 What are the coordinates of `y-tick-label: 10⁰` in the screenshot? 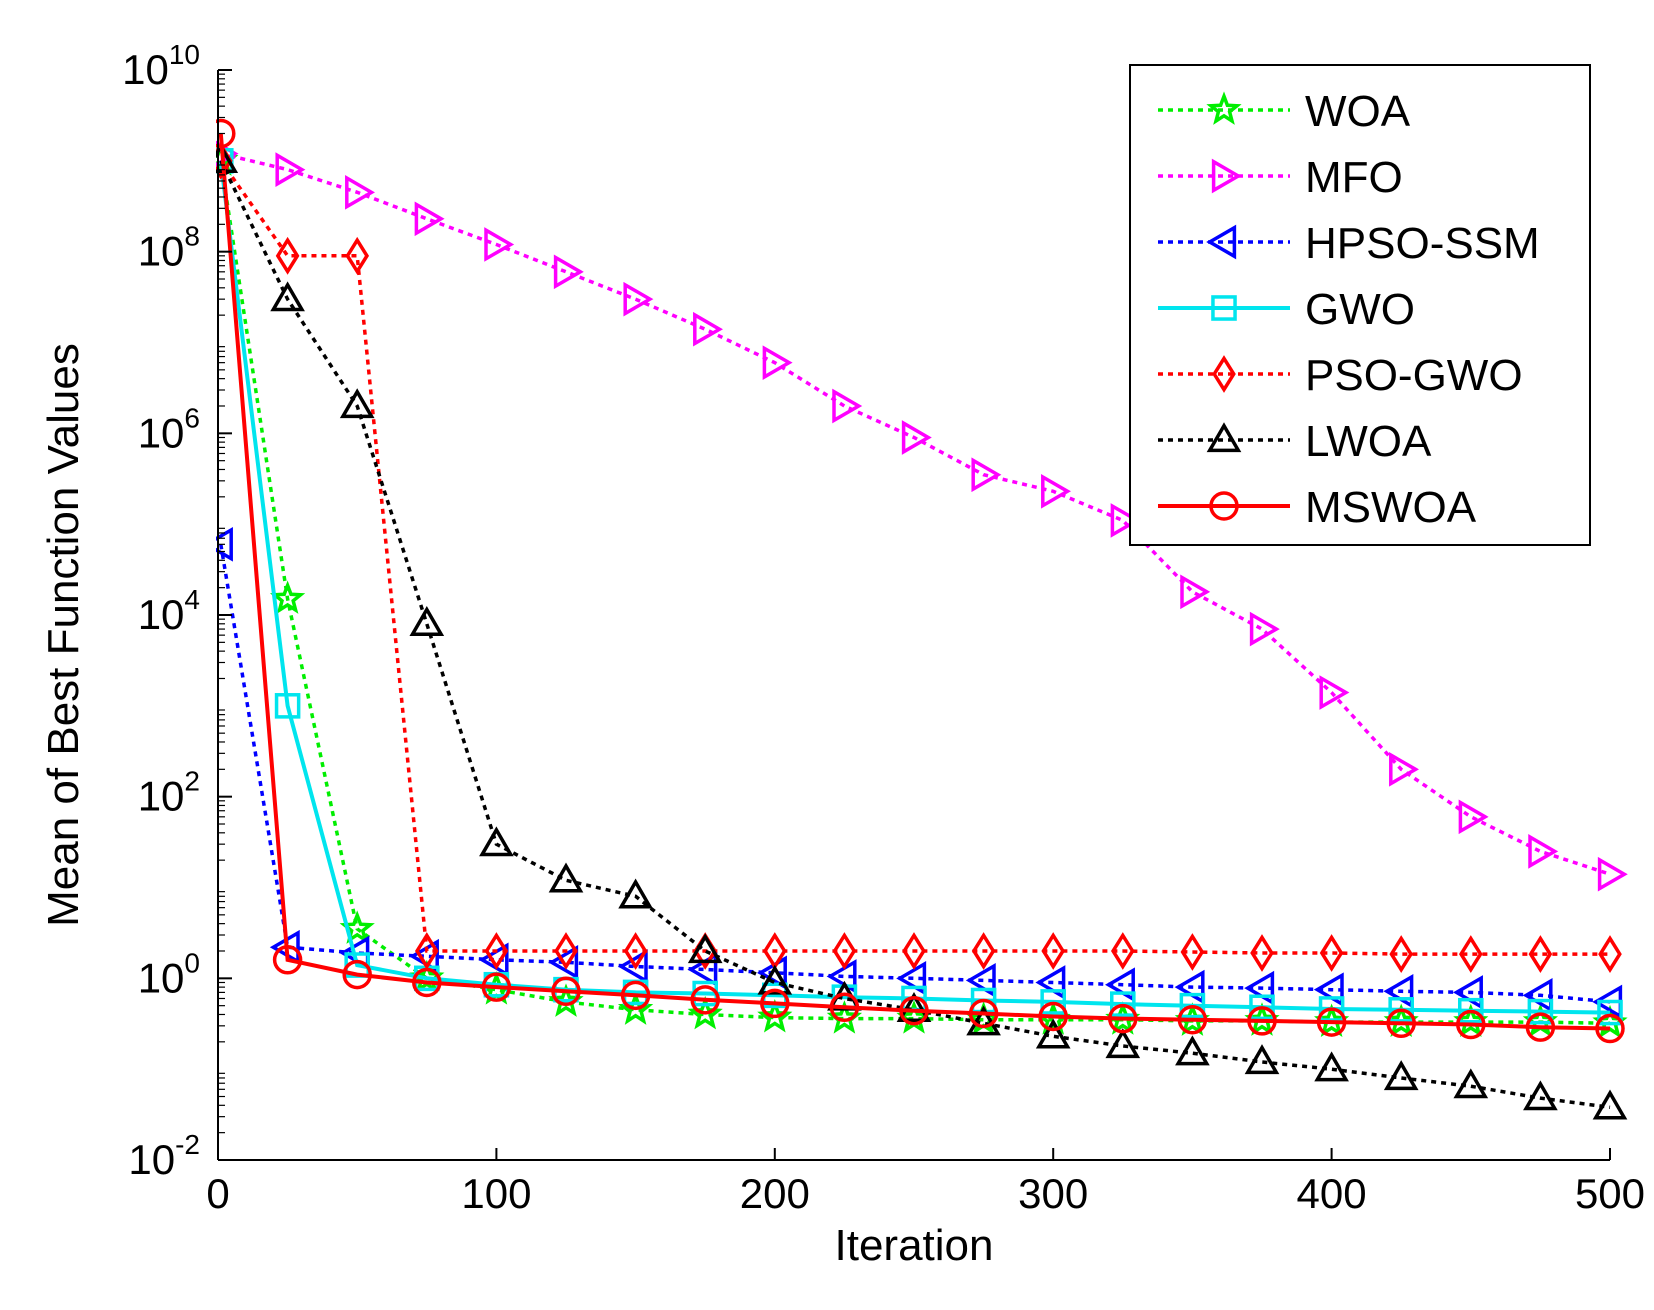 It's located at (169, 974).